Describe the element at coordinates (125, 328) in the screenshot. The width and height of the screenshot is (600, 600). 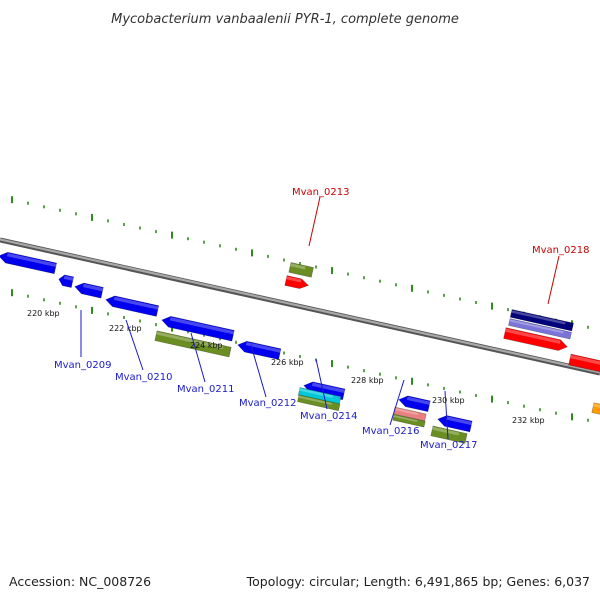
I see `scale-label: 222 kbp` at that location.